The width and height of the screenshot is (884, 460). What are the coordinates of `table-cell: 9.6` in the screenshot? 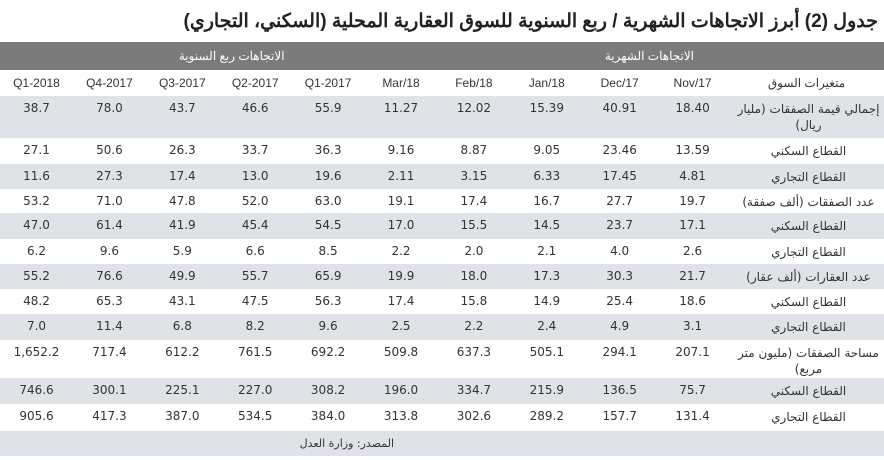 It's located at (109, 251).